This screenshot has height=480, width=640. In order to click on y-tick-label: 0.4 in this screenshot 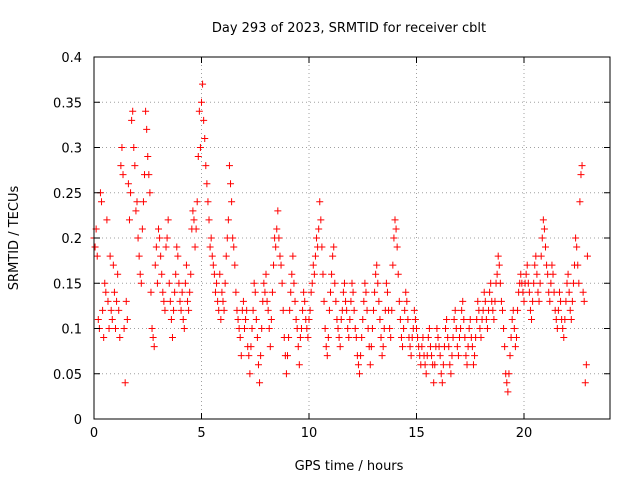, I will do `click(71, 58)`.